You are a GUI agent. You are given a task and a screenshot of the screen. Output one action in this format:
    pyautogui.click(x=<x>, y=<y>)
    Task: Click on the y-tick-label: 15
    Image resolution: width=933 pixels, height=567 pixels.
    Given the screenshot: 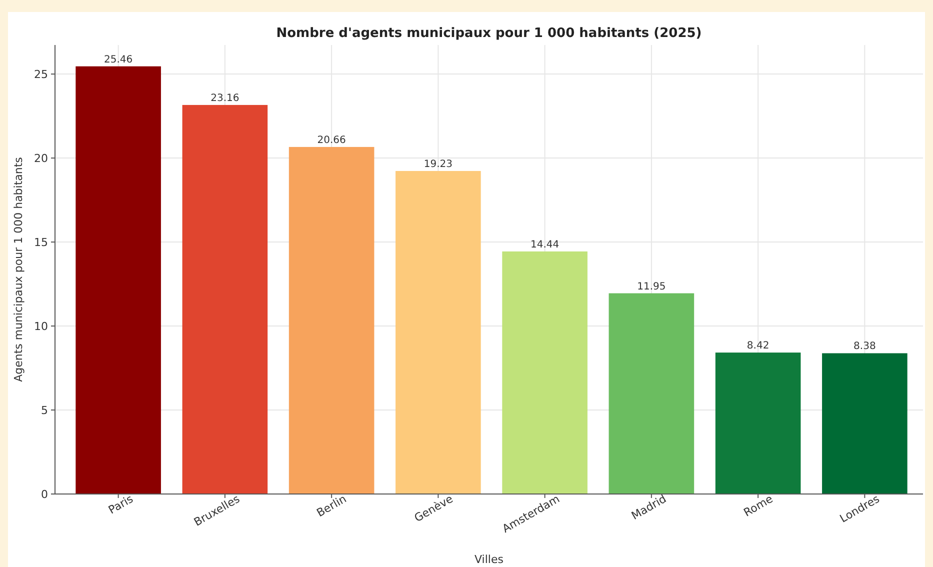 What is the action you would take?
    pyautogui.click(x=41, y=242)
    